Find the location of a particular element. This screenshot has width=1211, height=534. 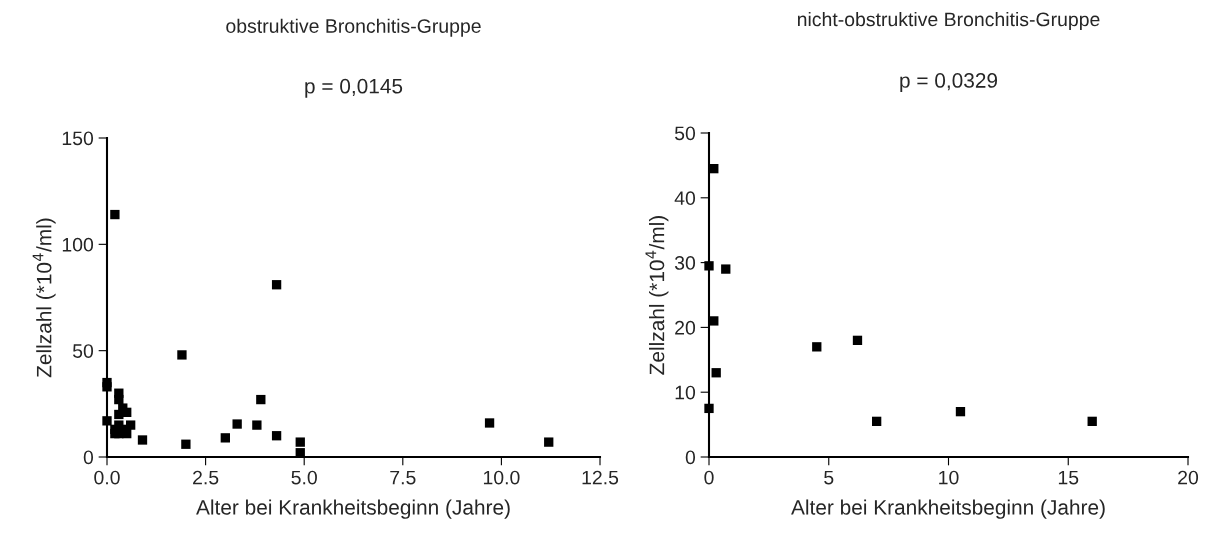

x-tick-label: 5 is located at coordinates (829, 477).